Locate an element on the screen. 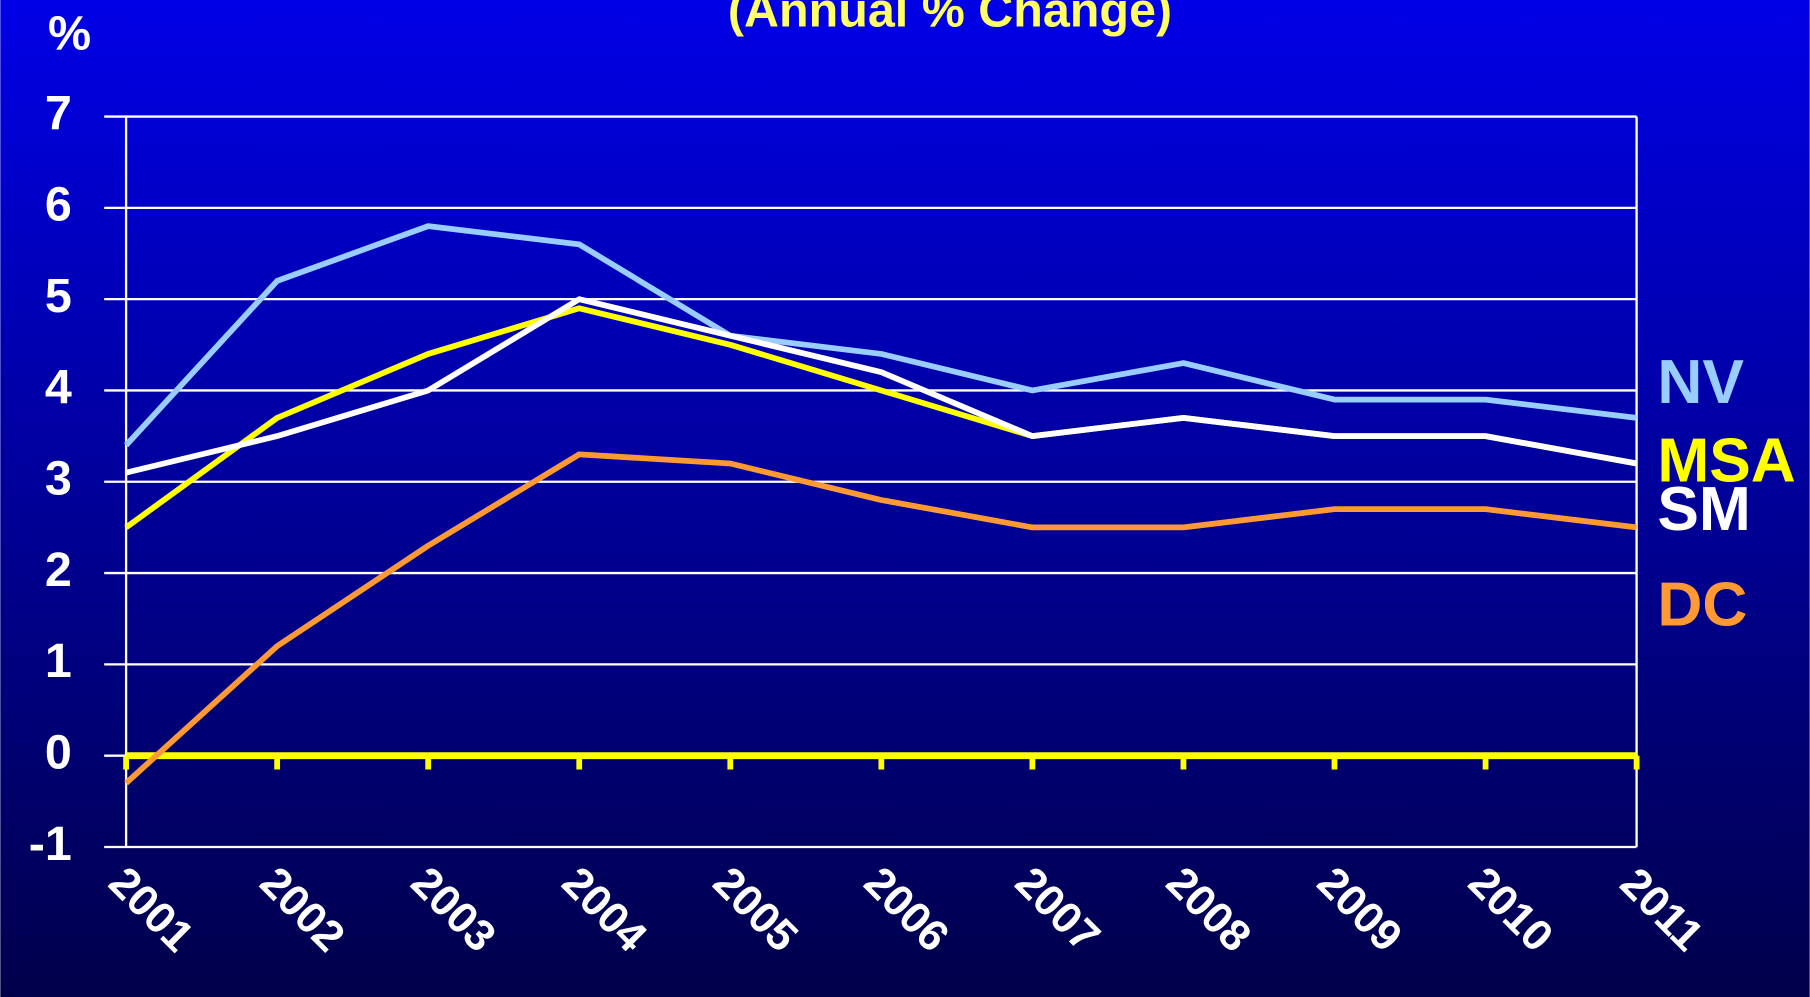 The height and width of the screenshot is (997, 1810). y-tick-label: 6 is located at coordinates (58, 205).